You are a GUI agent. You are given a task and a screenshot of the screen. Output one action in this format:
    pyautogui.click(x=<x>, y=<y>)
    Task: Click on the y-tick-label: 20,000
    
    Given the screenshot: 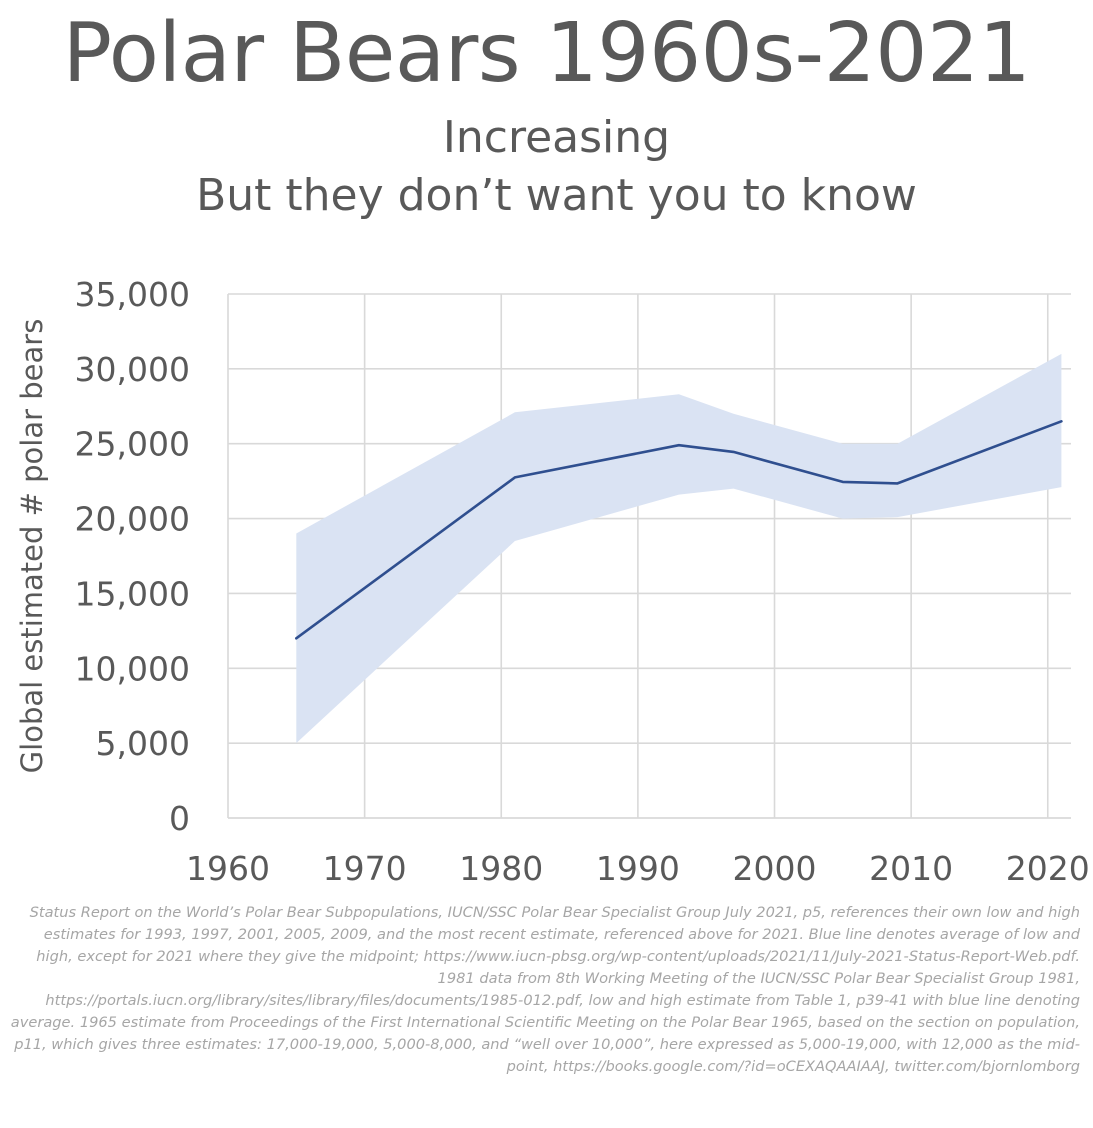 What is the action you would take?
    pyautogui.click(x=132, y=519)
    